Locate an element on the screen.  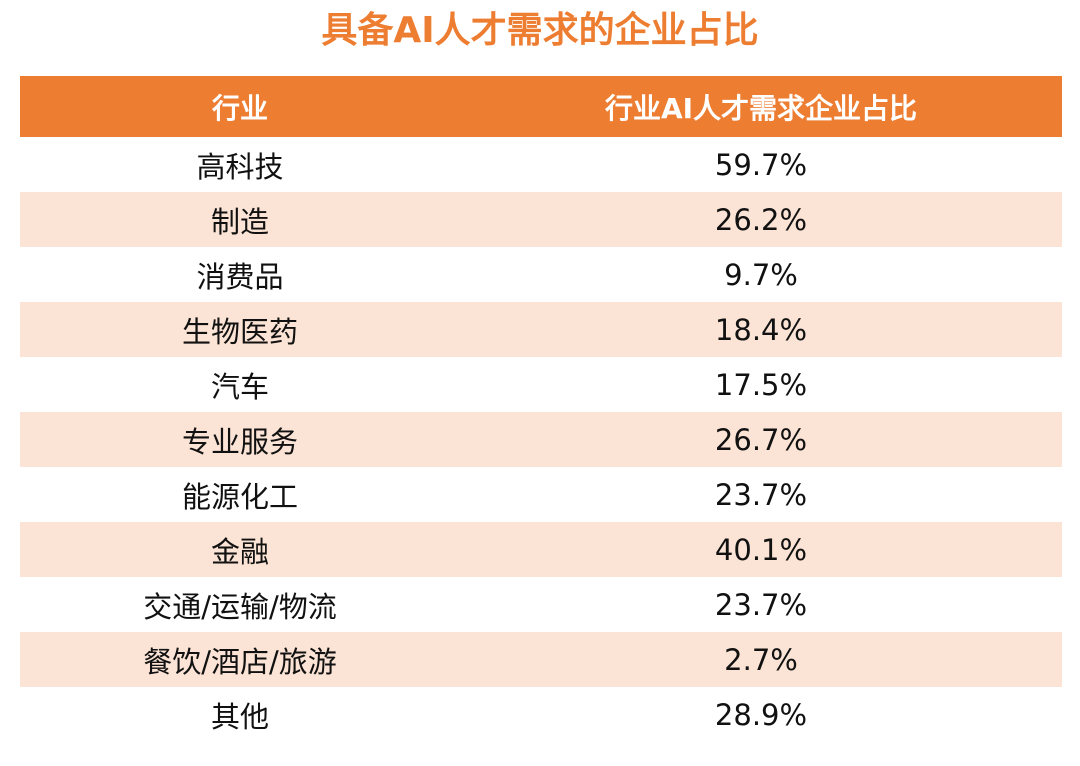
share-cell: 26.2% is located at coordinates (761, 219).